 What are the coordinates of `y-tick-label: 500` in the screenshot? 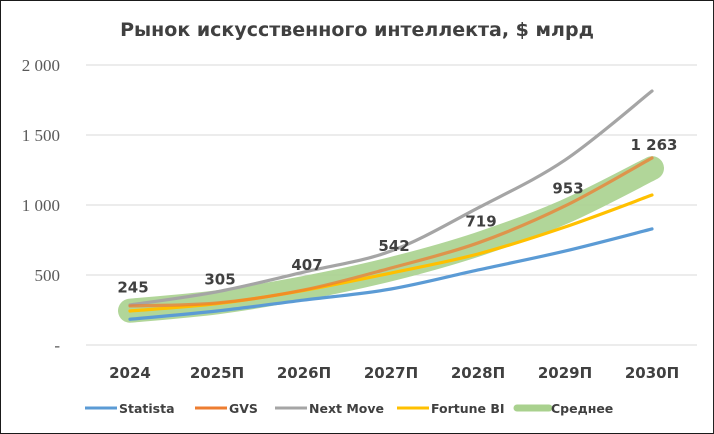 It's located at (48, 275).